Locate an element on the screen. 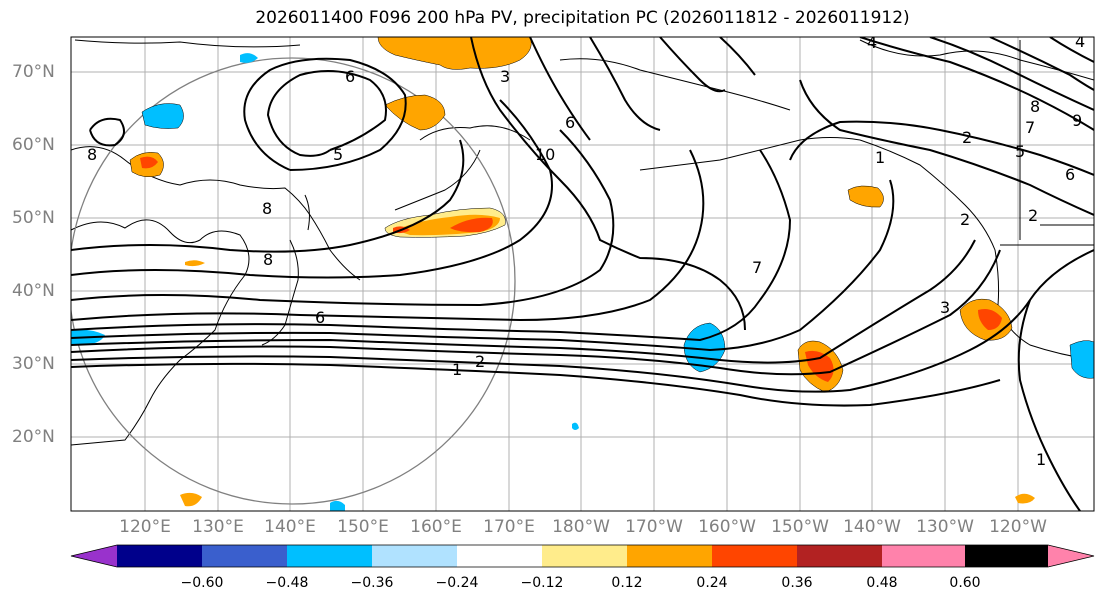 This screenshot has width=1105, height=604. lat-label: 70°N is located at coordinates (33, 72).